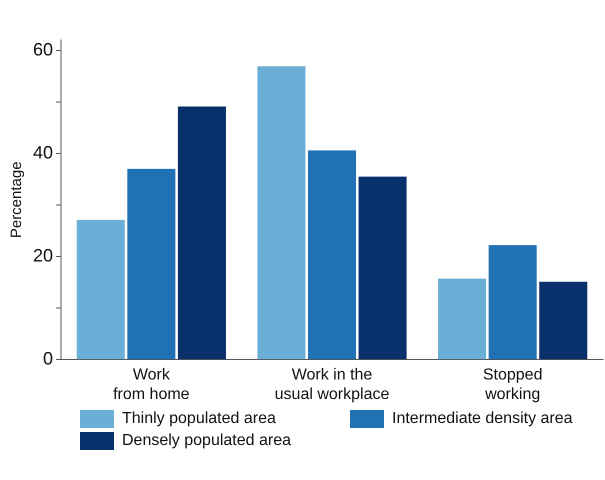 This screenshot has height=480, width=605. Describe the element at coordinates (48, 358) in the screenshot. I see `y-tick-label: 0` at that location.